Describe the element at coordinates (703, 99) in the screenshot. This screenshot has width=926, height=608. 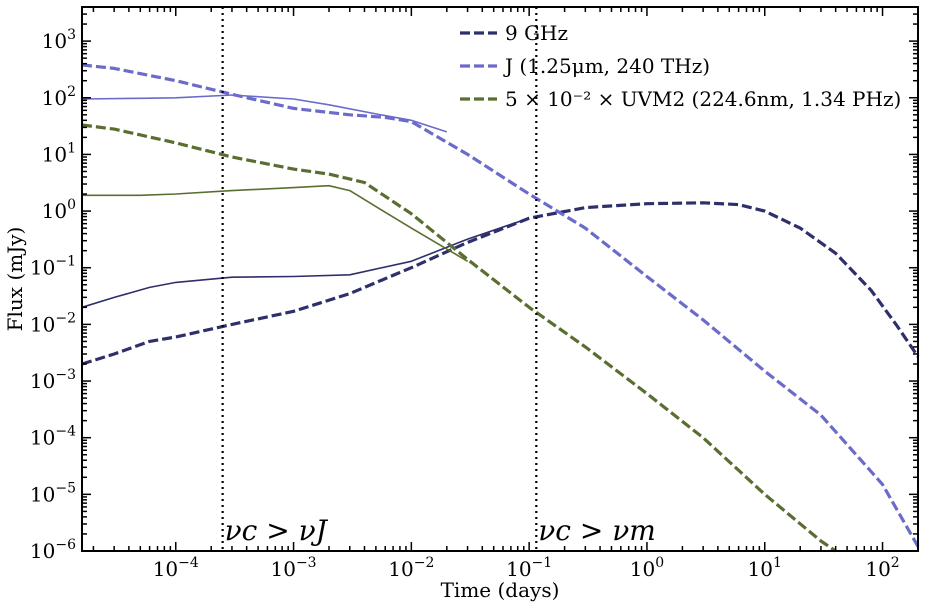
I see `legend-label: 5 × 10⁻² × UVM2 (224.6nm, 1.34 PHz)` at that location.